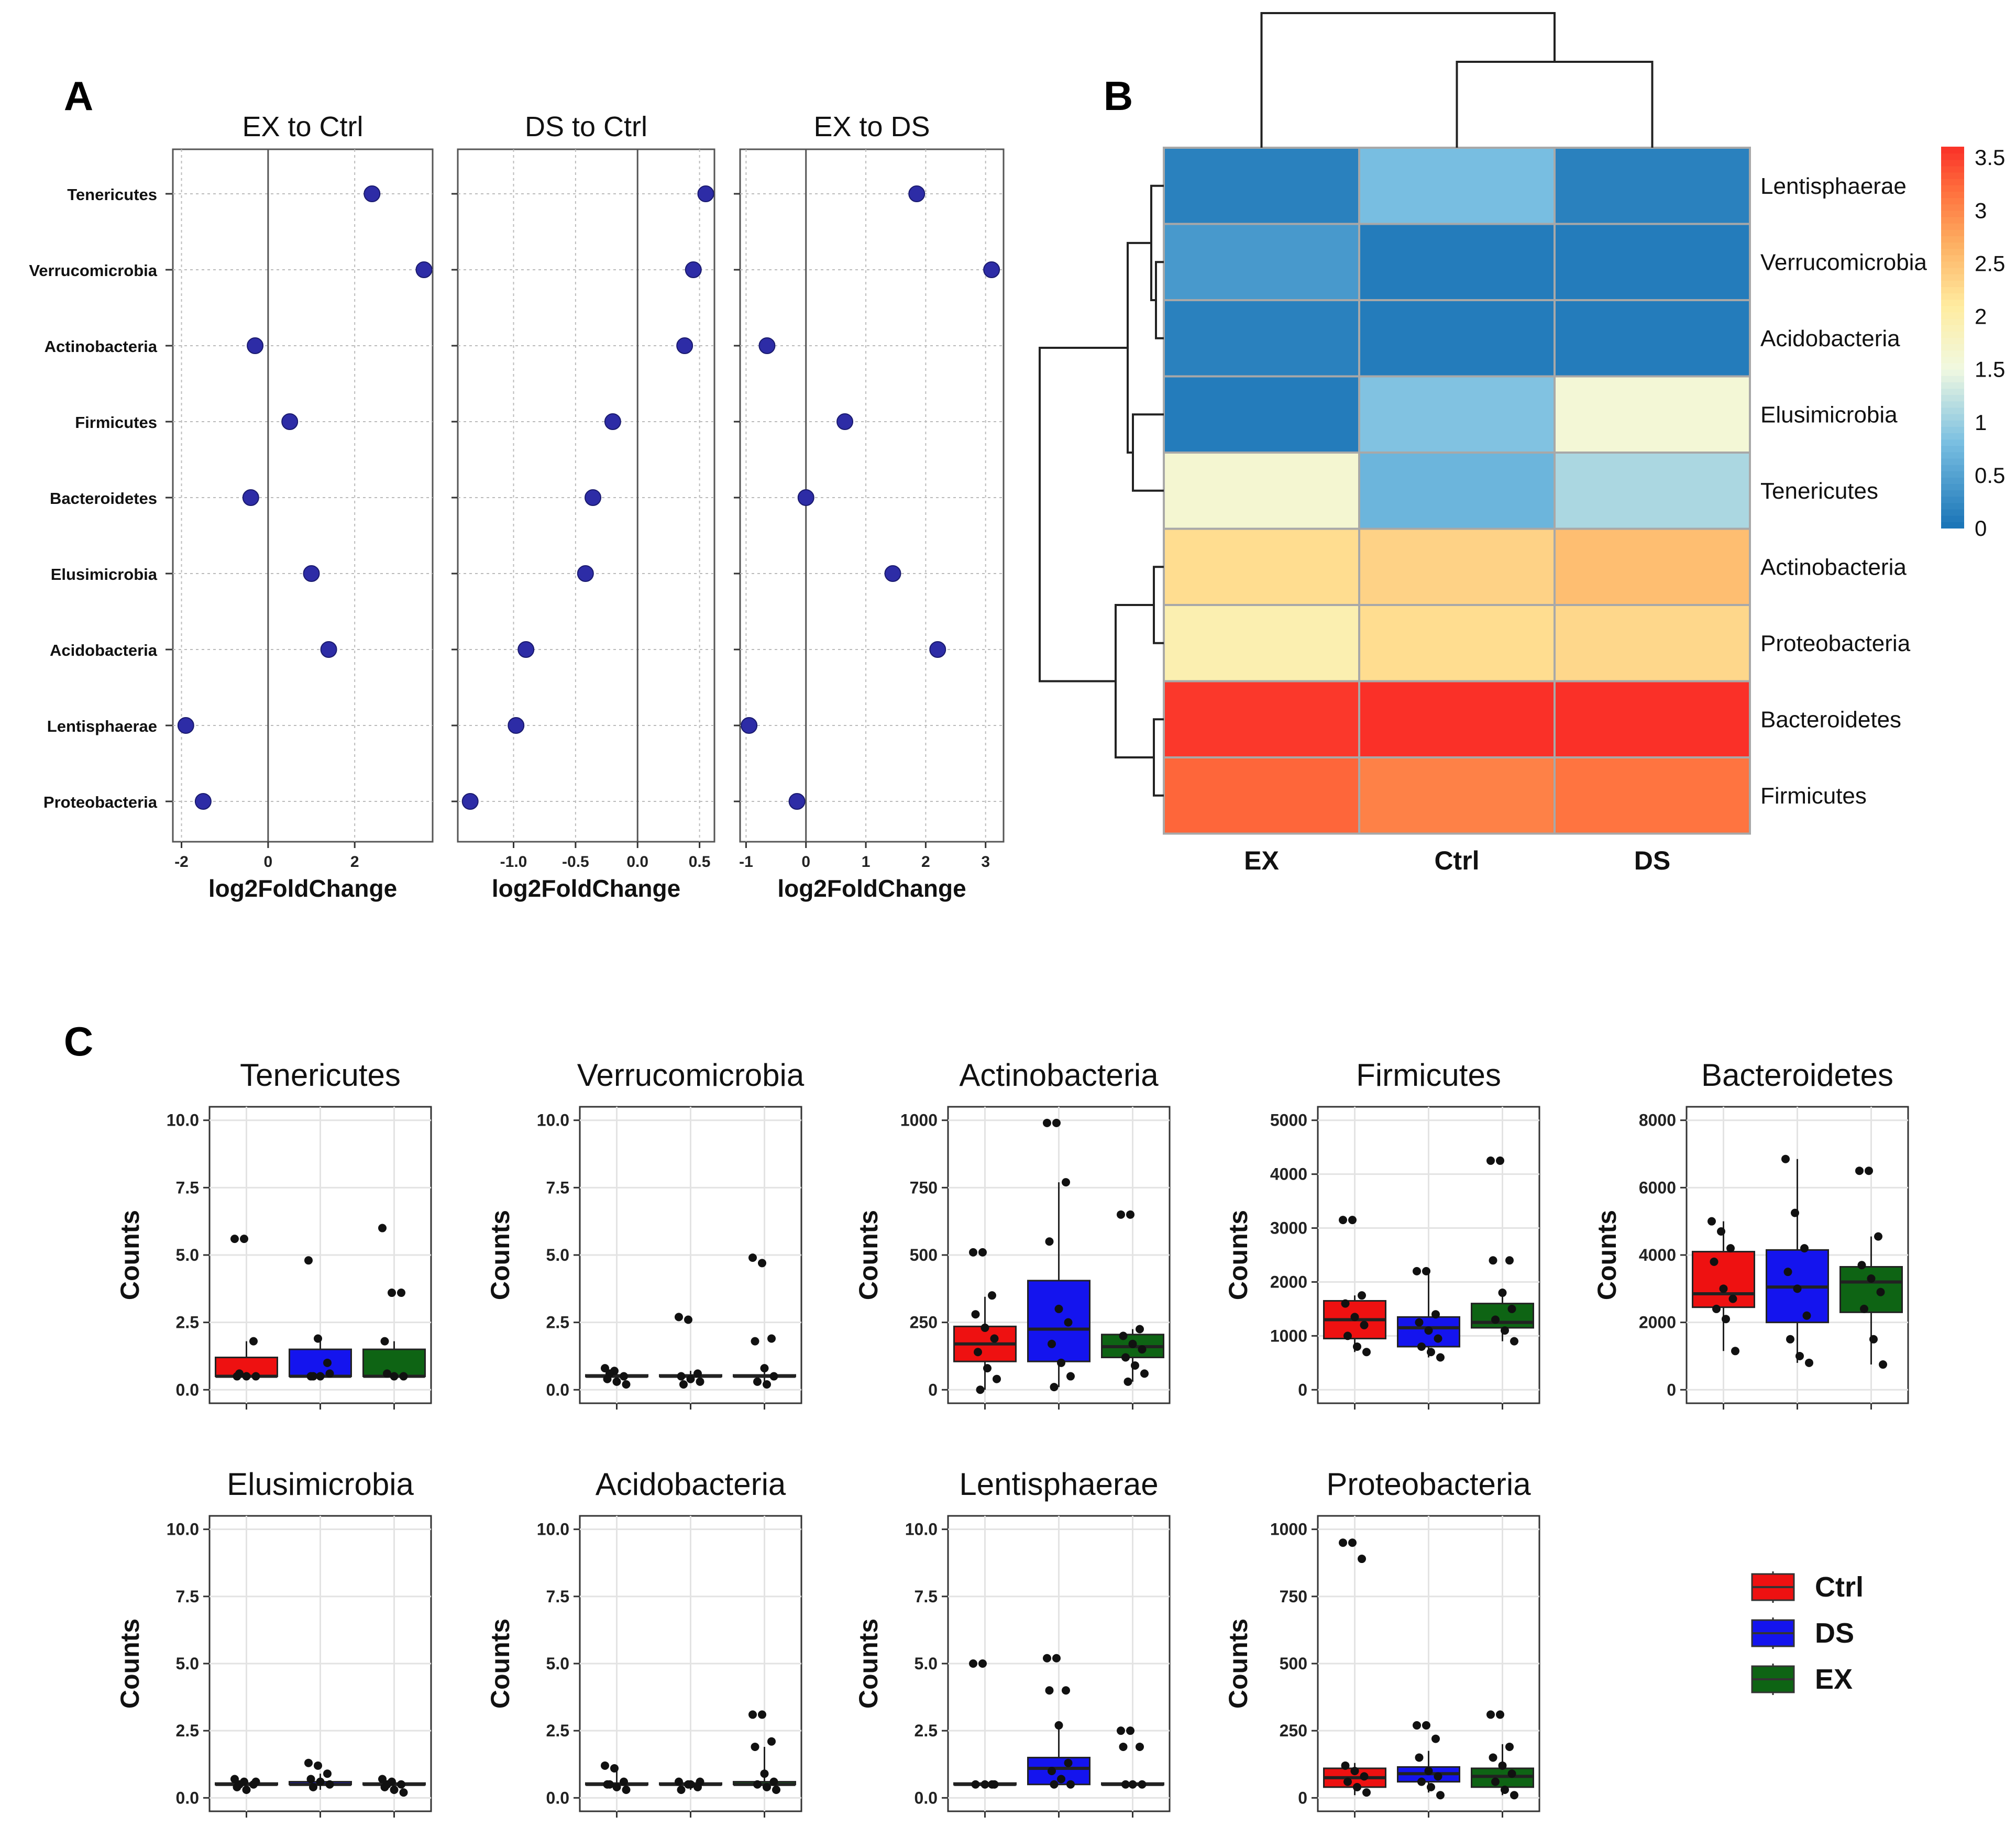  Describe the element at coordinates (1302, 1389) in the screenshot. I see `y-tick-label: 0` at that location.